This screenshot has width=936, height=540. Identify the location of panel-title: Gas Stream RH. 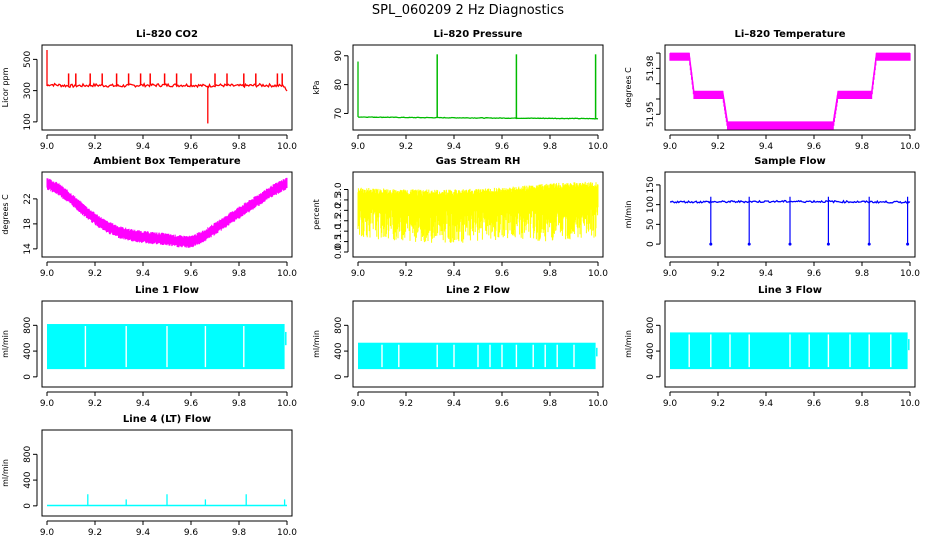
(478, 161).